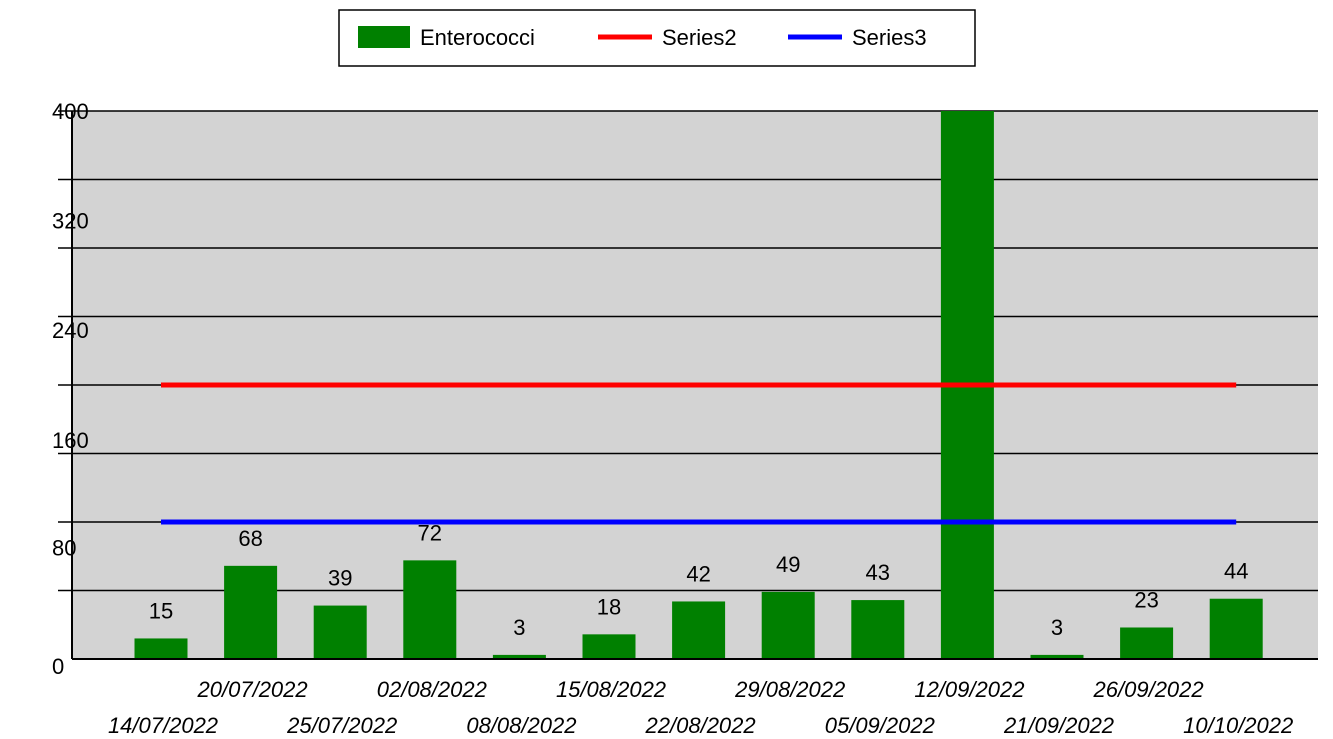  What do you see at coordinates (430, 532) in the screenshot?
I see `data-label: 72` at bounding box center [430, 532].